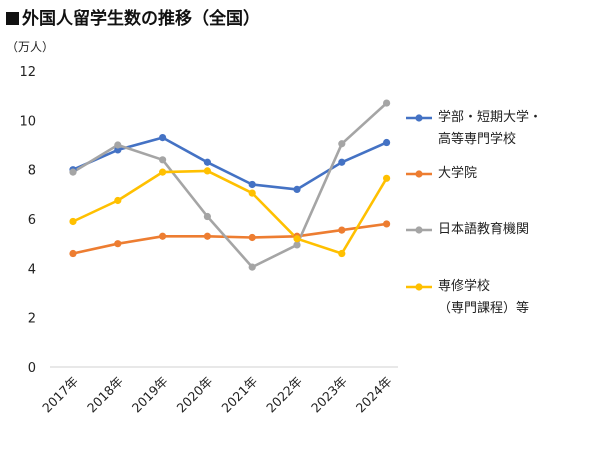  What do you see at coordinates (60, 395) in the screenshot?
I see `x-tick-label: 2017年` at bounding box center [60, 395].